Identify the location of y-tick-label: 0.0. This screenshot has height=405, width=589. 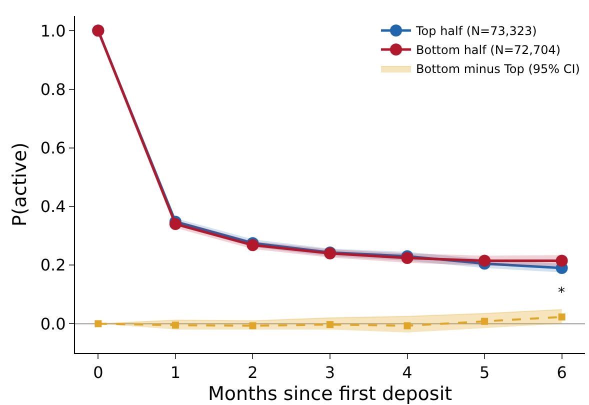
(53, 324).